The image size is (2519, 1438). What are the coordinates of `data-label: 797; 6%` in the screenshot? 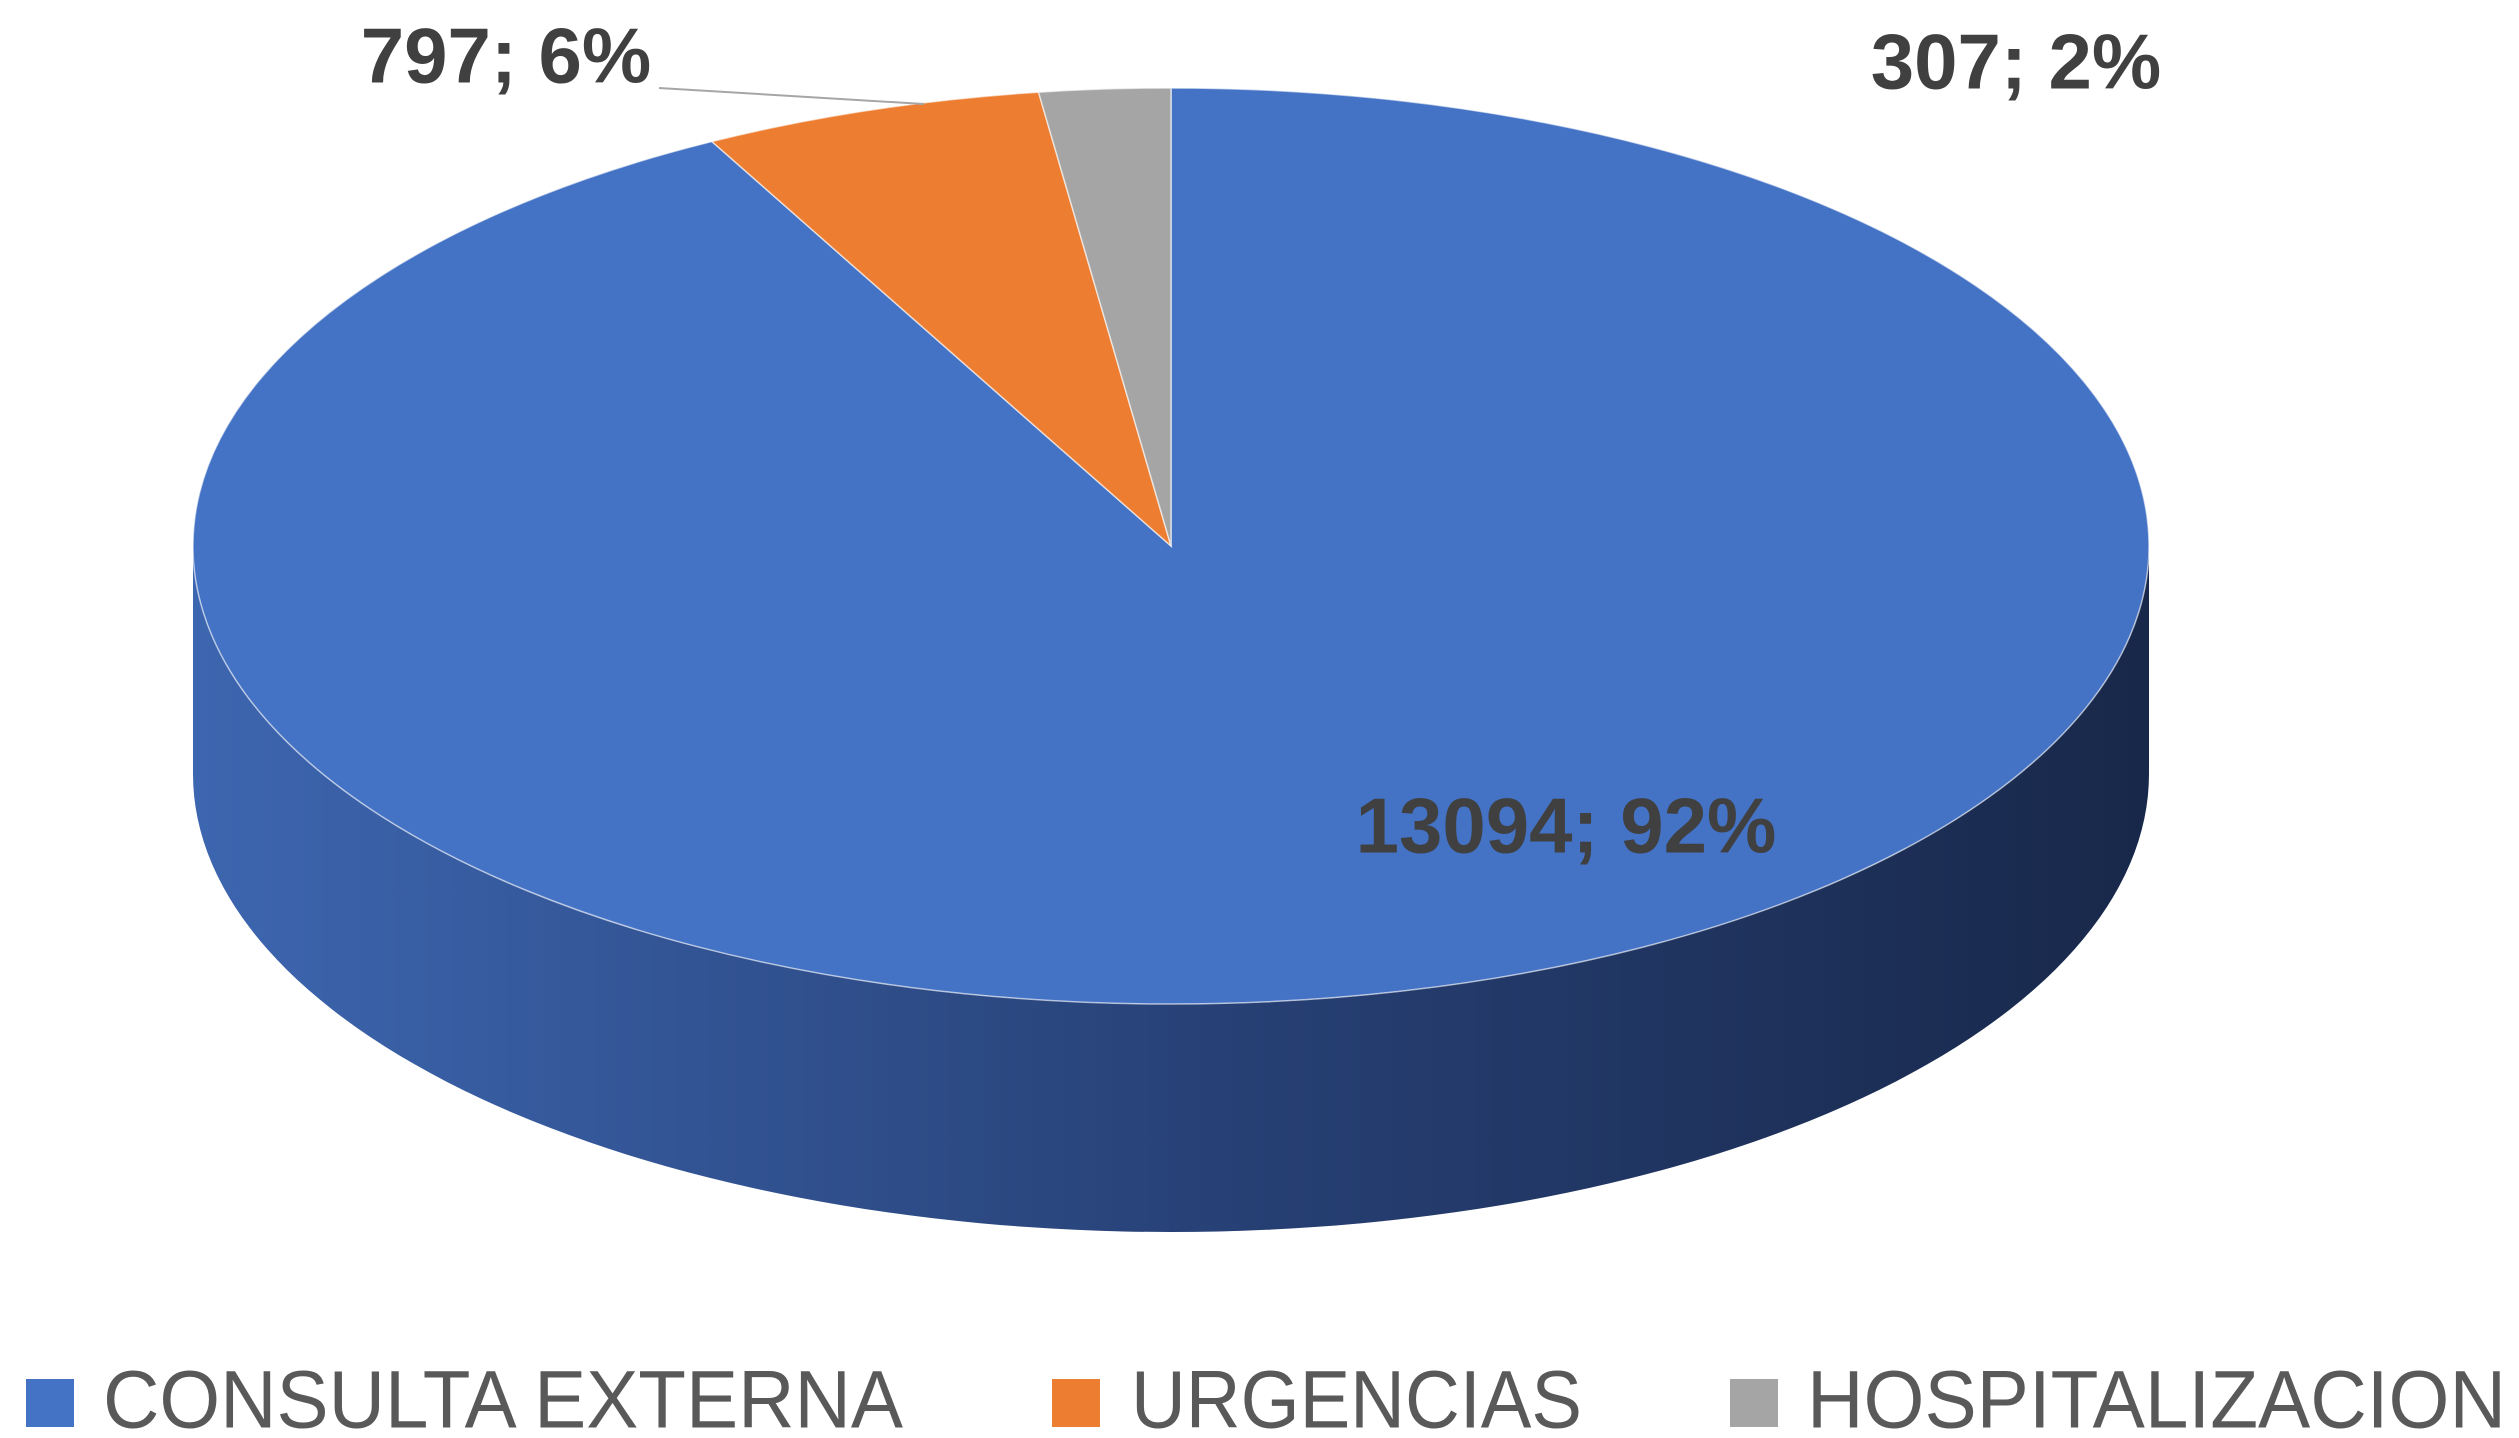 It's located at (506, 56).